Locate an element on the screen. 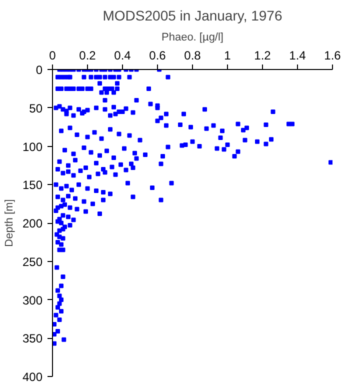 Image resolution: width=343 pixels, height=384 pixels. y-tick-label: 0 is located at coordinates (39, 70).